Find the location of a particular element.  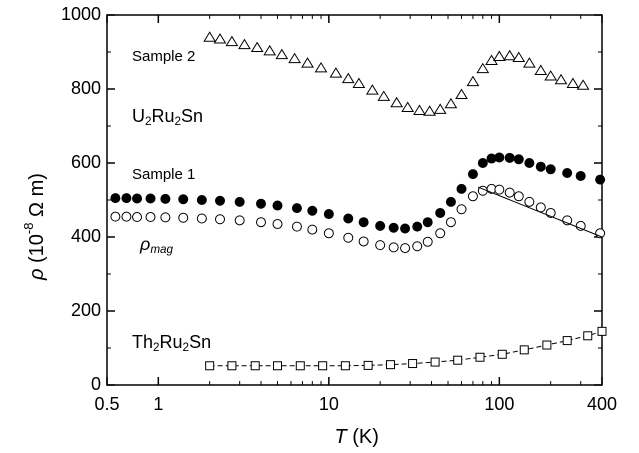

x-axis-label: T (K) is located at coordinates (357, 437).